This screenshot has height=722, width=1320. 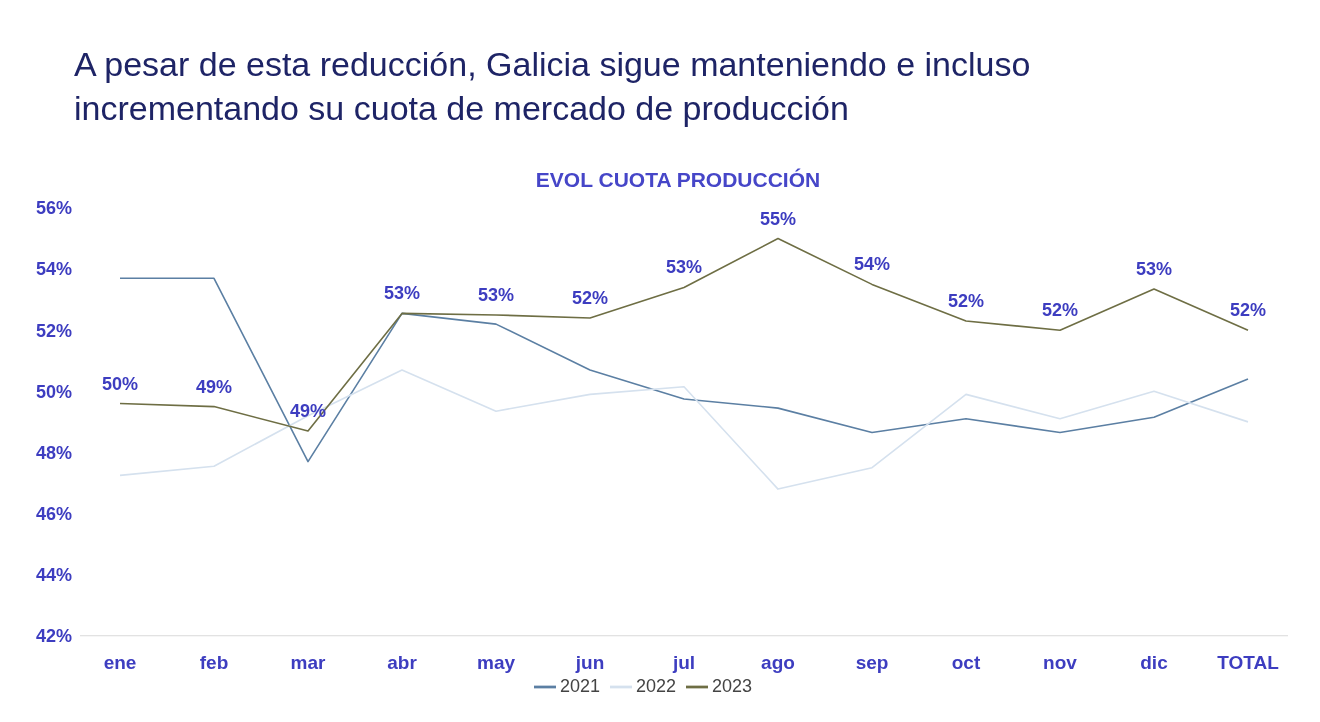 What do you see at coordinates (966, 663) in the screenshot?
I see `x-tick-label: oct` at bounding box center [966, 663].